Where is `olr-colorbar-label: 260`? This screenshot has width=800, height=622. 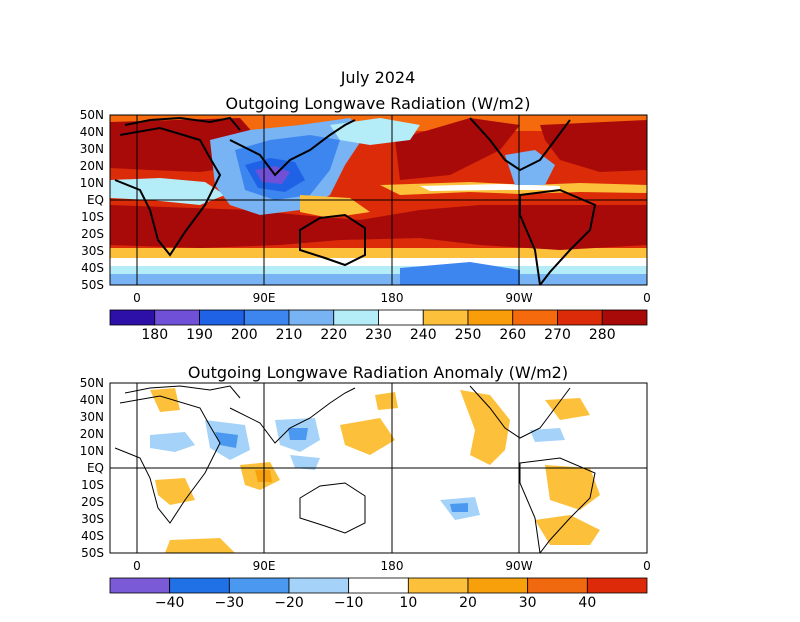 olr-colorbar-label: 260 is located at coordinates (512, 335).